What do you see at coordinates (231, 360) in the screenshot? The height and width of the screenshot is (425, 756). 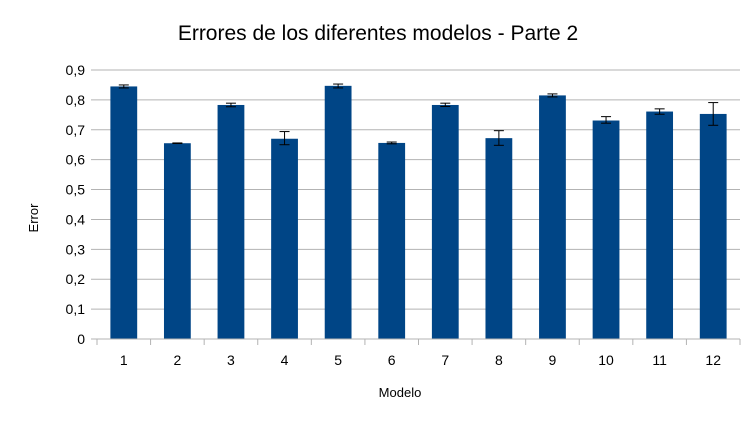 I see `x-tick-label: 3` at bounding box center [231, 360].